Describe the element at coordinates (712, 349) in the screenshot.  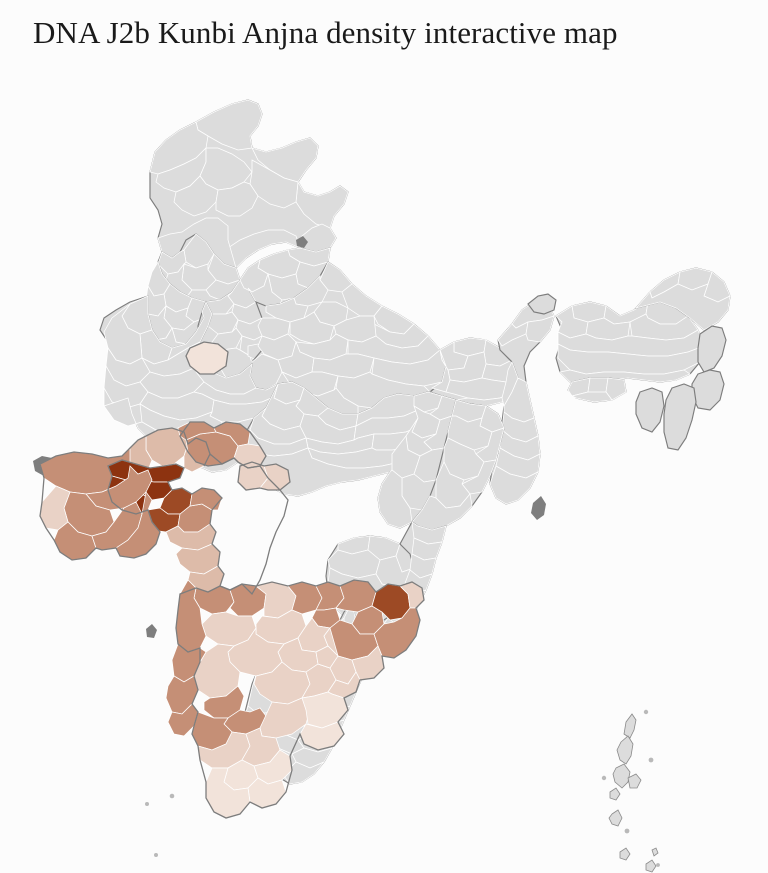
I see `state-nagaland` at that location.